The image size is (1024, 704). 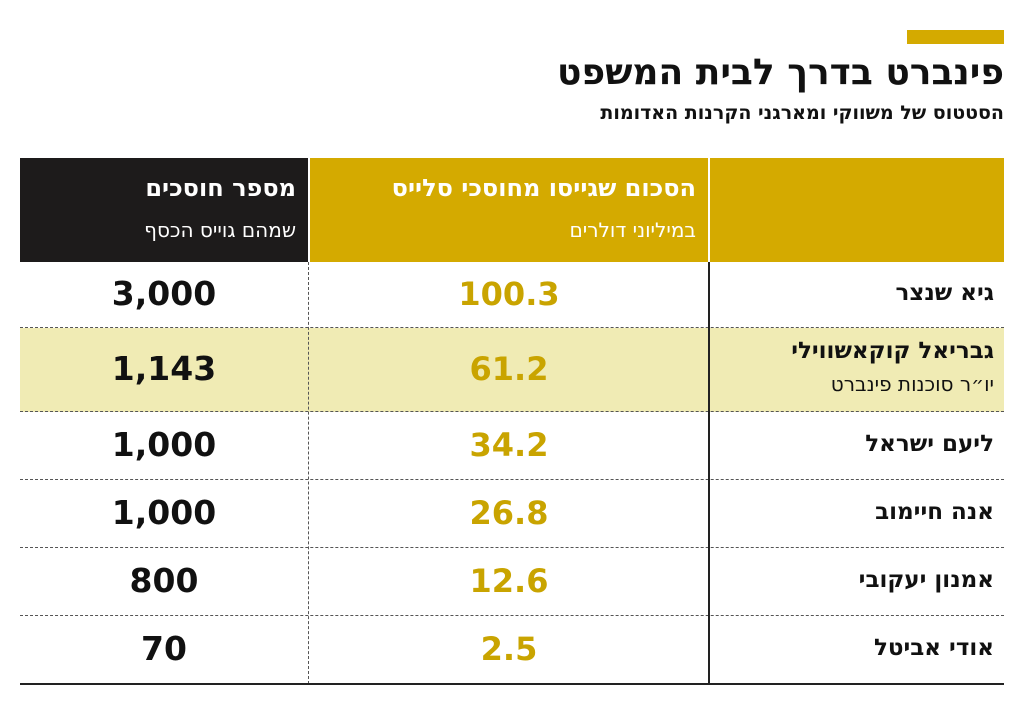 What do you see at coordinates (933, 647) in the screenshot?
I see `name: אודי אביטל` at bounding box center [933, 647].